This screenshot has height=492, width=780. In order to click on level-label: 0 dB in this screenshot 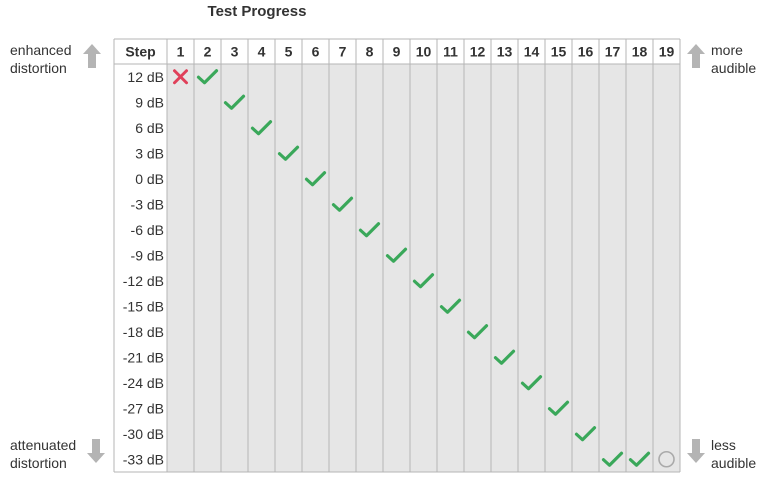, I will do `click(149, 179)`.